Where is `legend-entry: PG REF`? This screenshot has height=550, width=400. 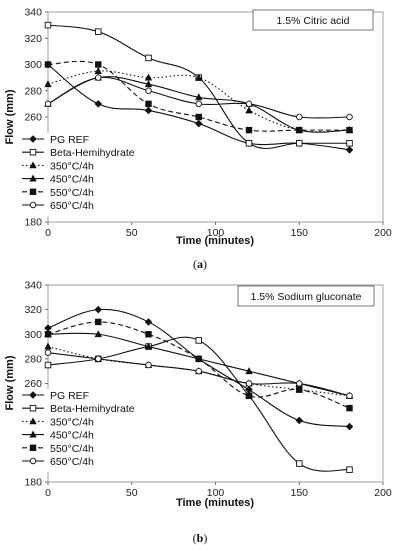
legend-entry: PG REF is located at coordinates (55, 140).